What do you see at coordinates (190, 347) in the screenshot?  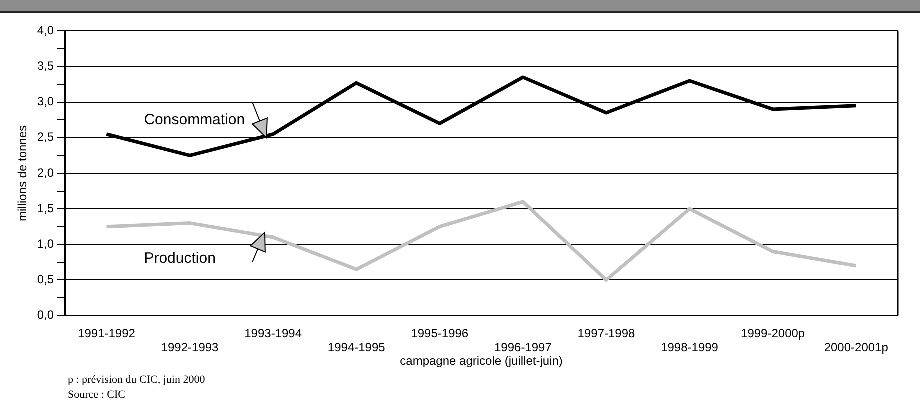 I see `x-tick-label: 1992-1993` at bounding box center [190, 347].